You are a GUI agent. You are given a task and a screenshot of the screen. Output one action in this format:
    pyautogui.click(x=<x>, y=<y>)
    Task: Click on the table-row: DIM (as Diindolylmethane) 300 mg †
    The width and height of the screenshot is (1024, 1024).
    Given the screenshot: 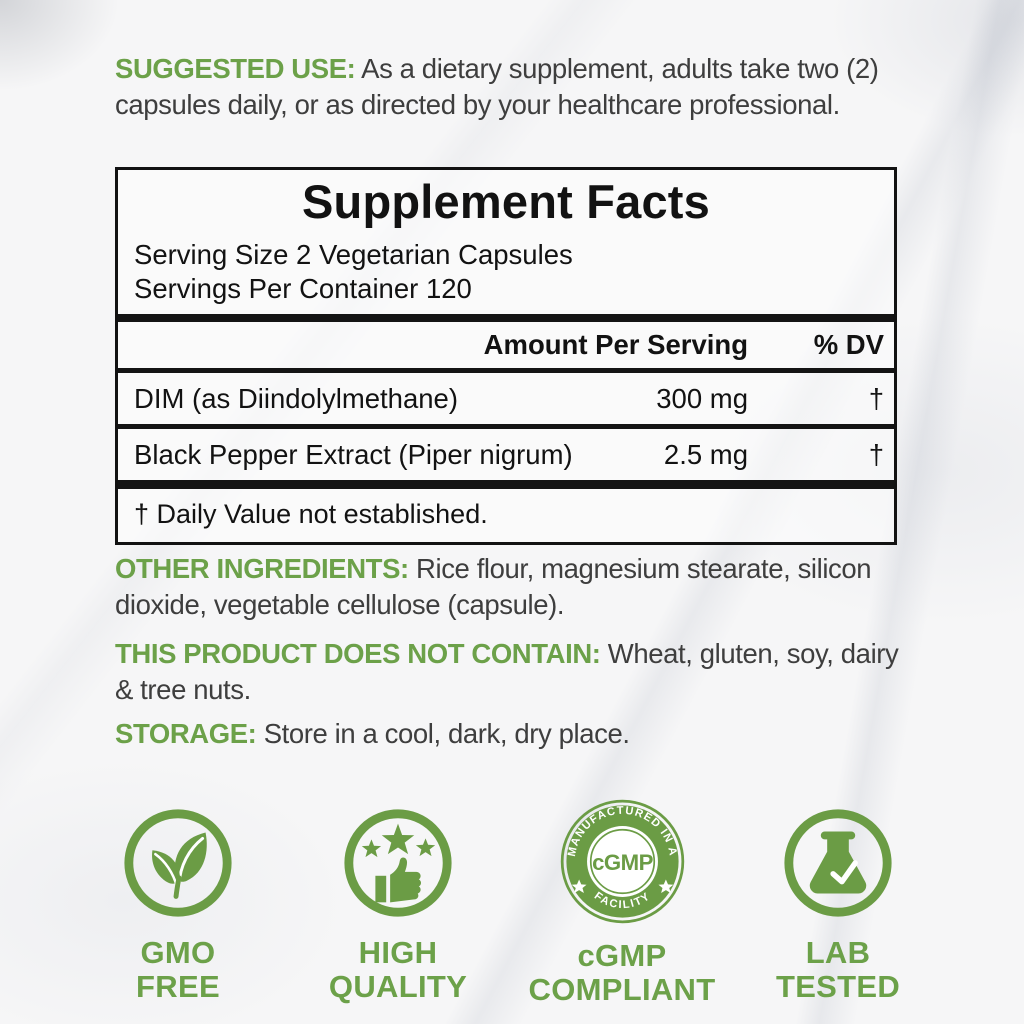 What is the action you would take?
    pyautogui.click(x=506, y=398)
    